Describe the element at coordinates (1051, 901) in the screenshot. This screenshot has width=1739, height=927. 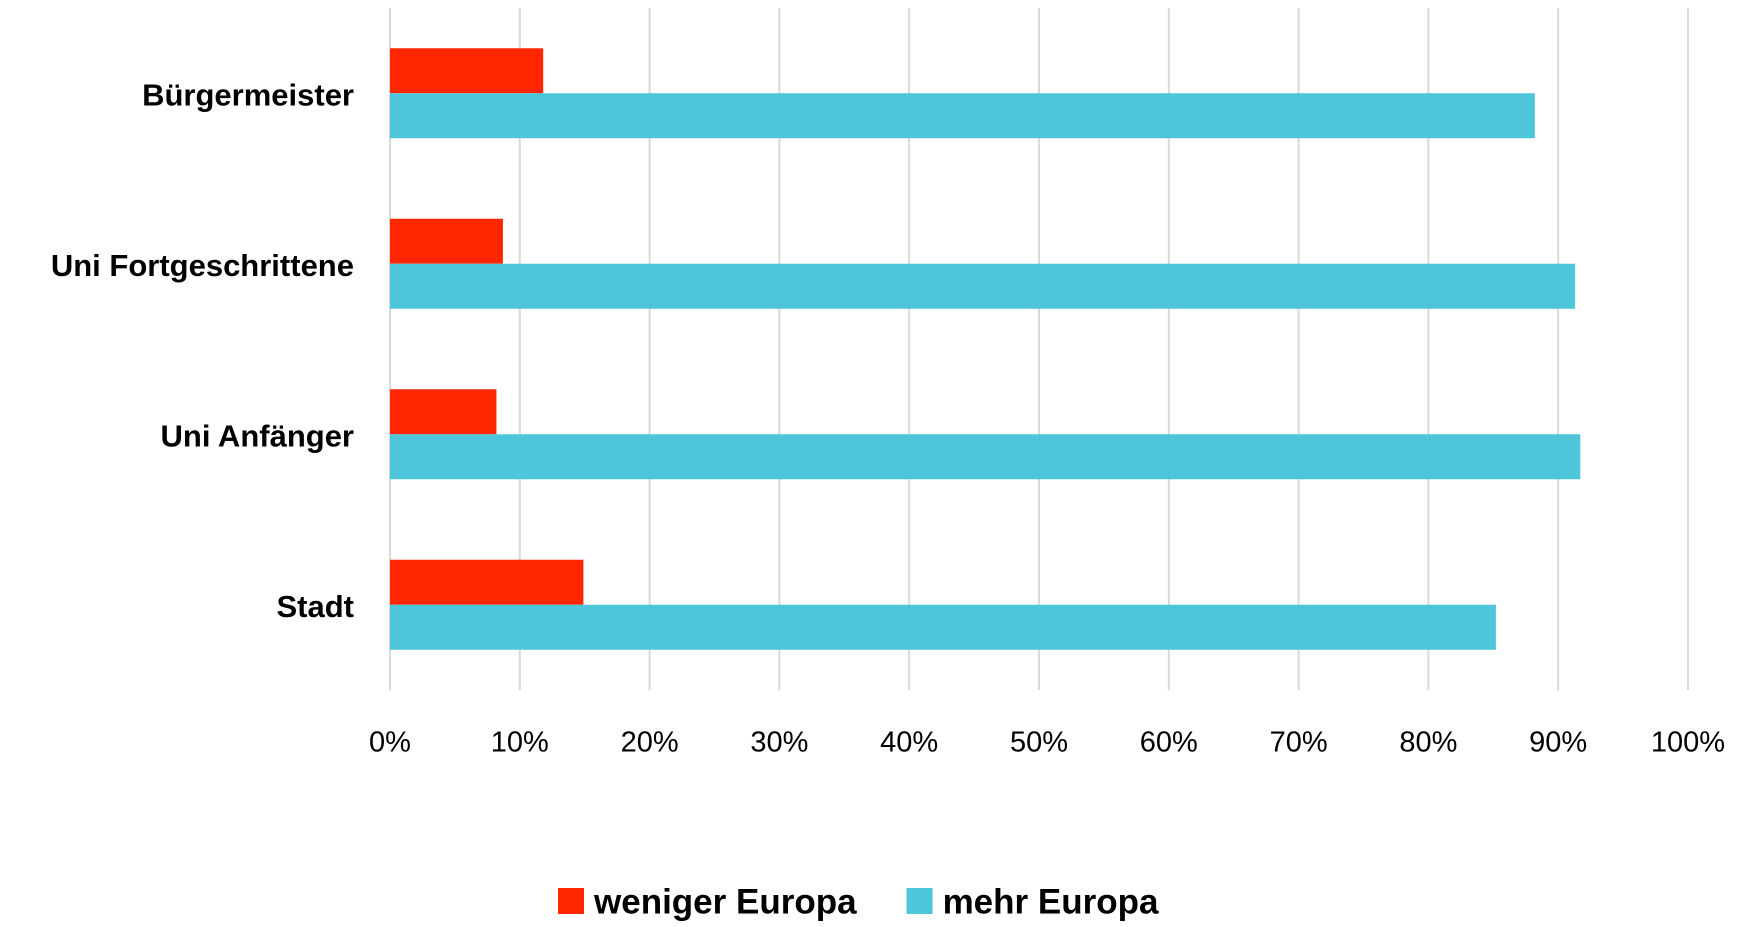
I see `legend-label: mehr Europa` at that location.